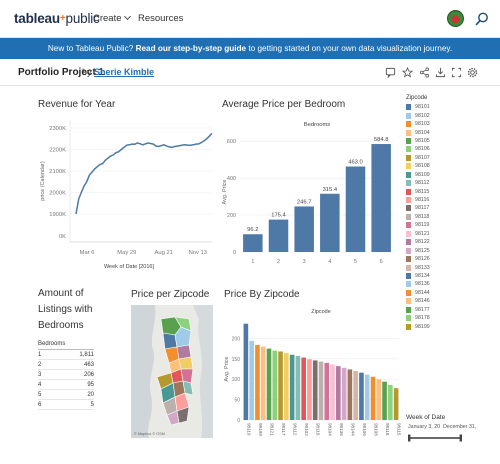 Image resolution: width=500 pixels, height=464 pixels. I want to click on revenue-series-line, so click(144, 173).